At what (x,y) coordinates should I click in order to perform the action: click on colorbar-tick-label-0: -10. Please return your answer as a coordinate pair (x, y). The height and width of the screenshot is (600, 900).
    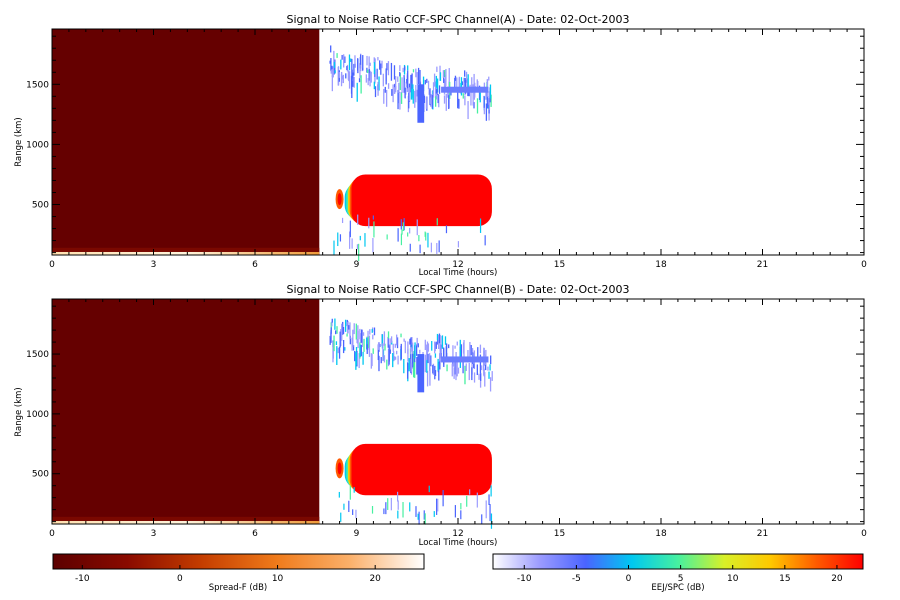
    Looking at the image, I should click on (82, 579).